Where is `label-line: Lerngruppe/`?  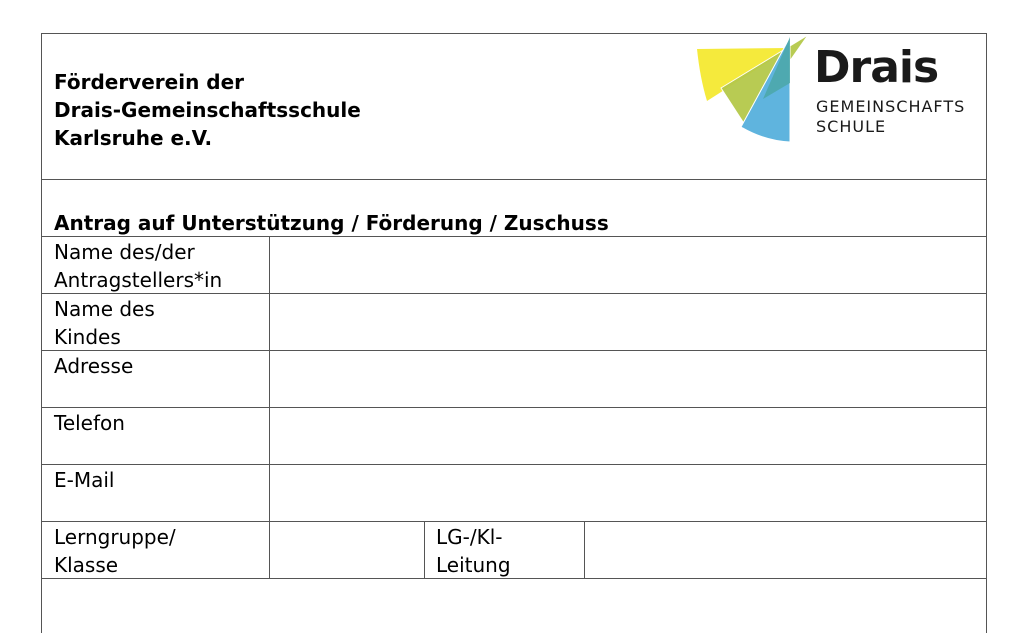
label-line: Lerngruppe/ is located at coordinates (115, 537).